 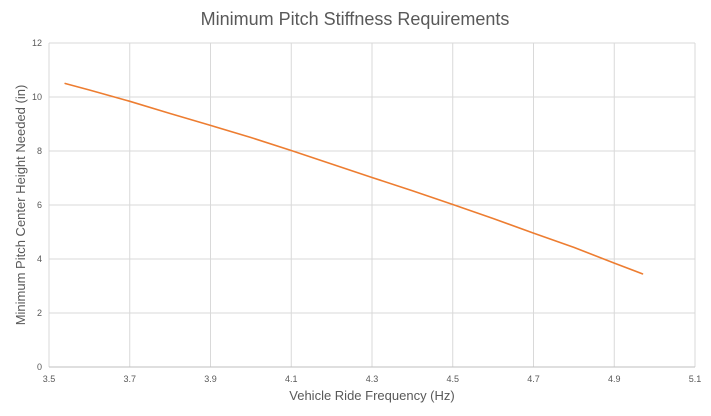 I want to click on y-tick-label: 0, so click(x=39, y=367).